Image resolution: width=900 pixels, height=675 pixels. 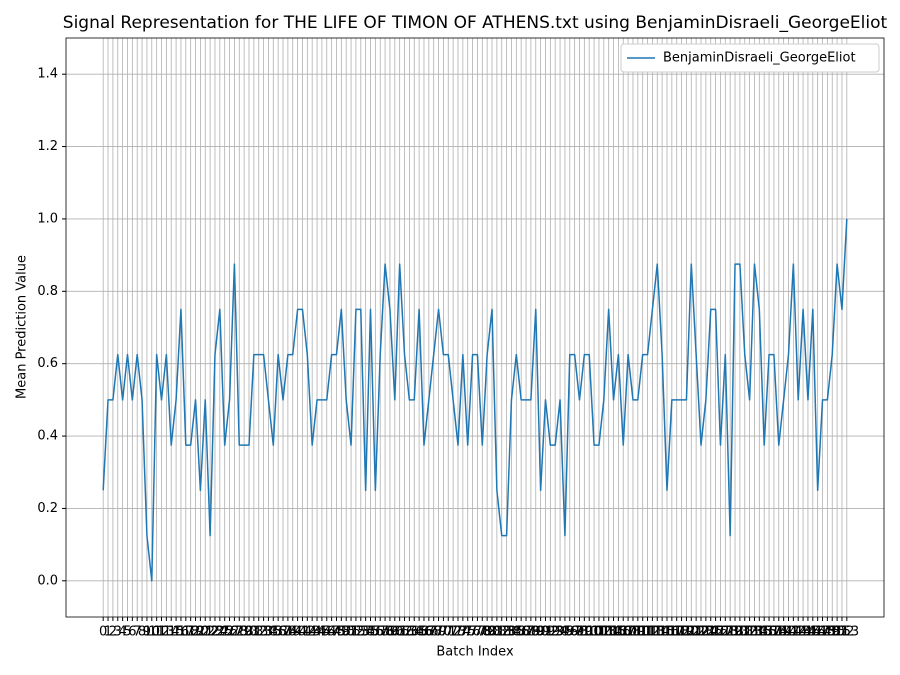 What do you see at coordinates (103, 632) in the screenshot?
I see `x-tick-label: 0` at bounding box center [103, 632].